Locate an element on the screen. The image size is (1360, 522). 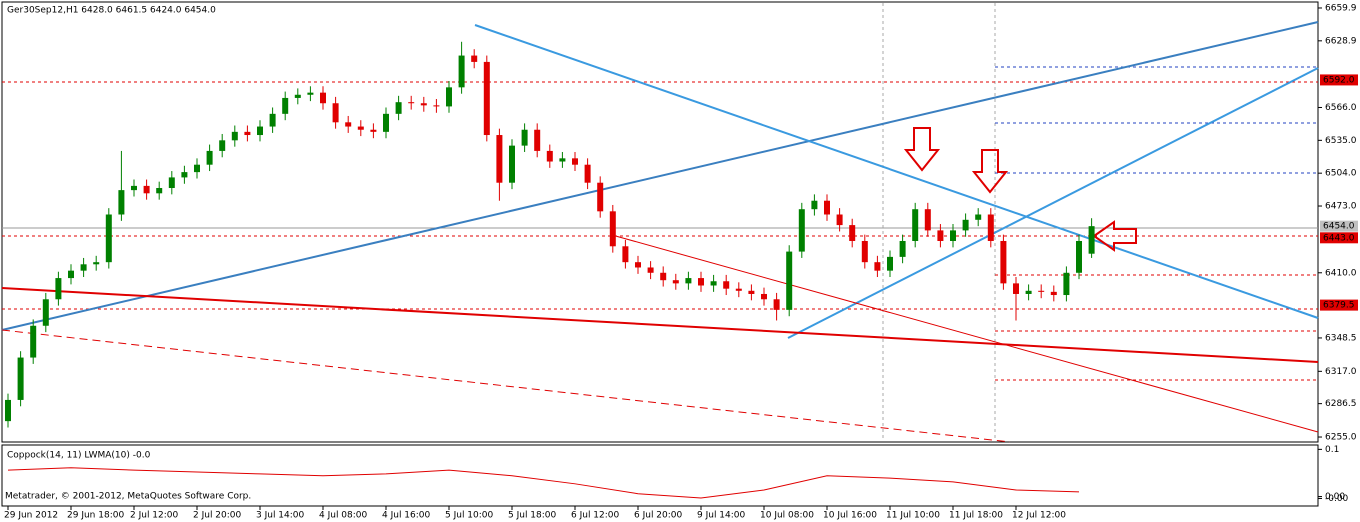
x-tick-label: 29 Jun 2012 is located at coordinates (31, 516).